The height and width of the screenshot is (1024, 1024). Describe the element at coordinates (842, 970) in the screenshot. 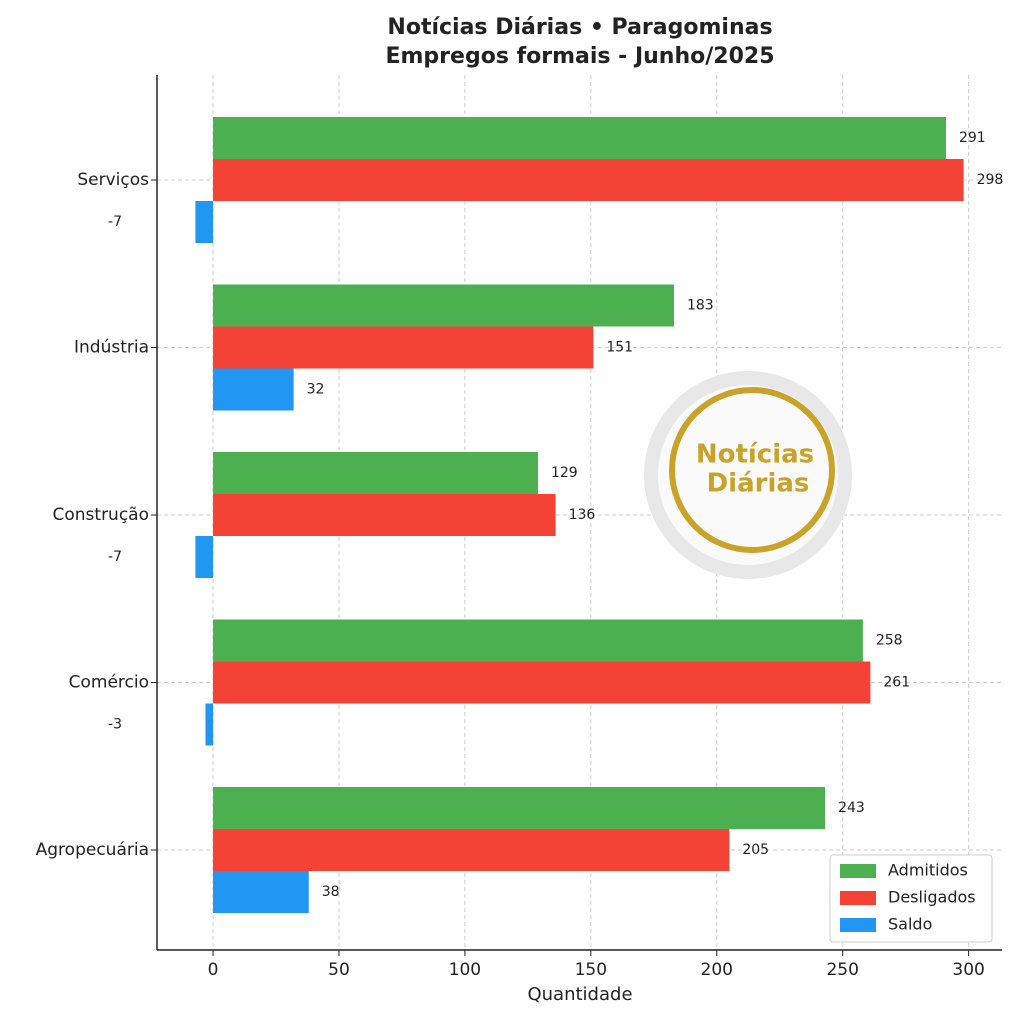

I see `x-tick-label: 250` at that location.